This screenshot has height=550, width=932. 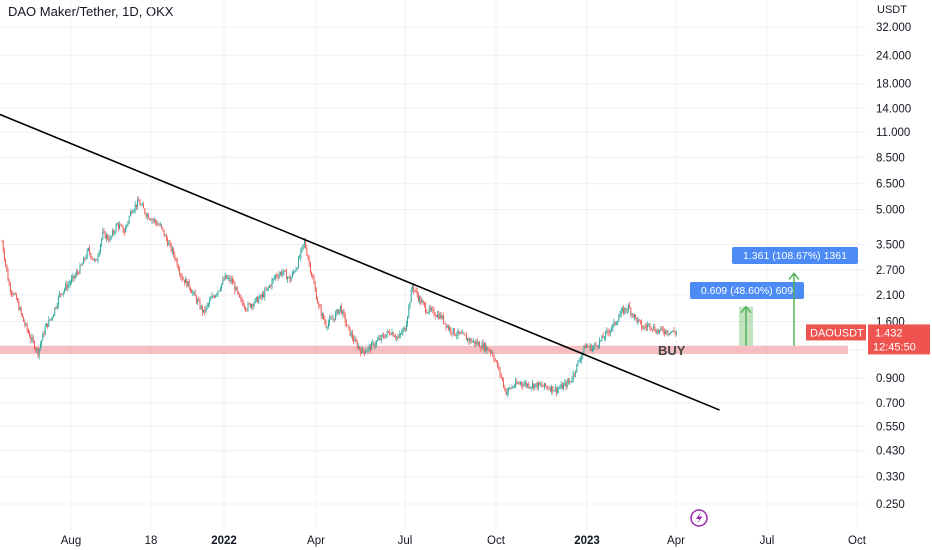 I want to click on flash-icon, so click(x=699, y=518).